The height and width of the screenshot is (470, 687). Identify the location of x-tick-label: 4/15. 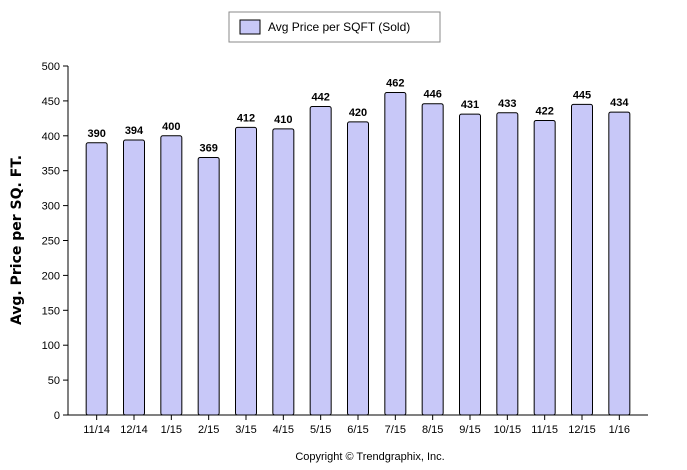
(283, 430).